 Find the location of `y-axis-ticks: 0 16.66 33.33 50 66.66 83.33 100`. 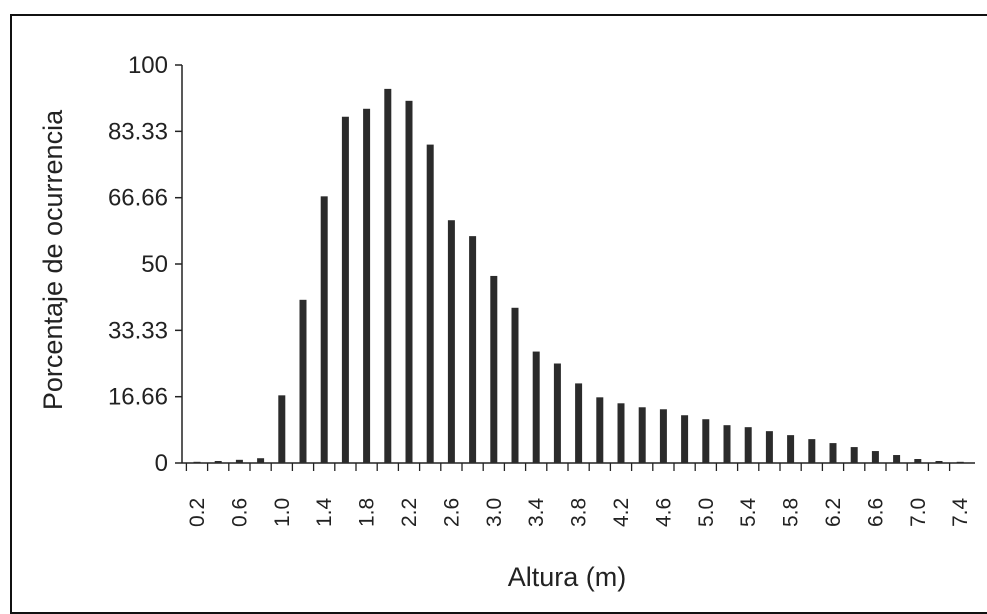

y-axis-ticks: 0 16.66 33.33 50 66.66 83.33 100 is located at coordinates (145, 264).